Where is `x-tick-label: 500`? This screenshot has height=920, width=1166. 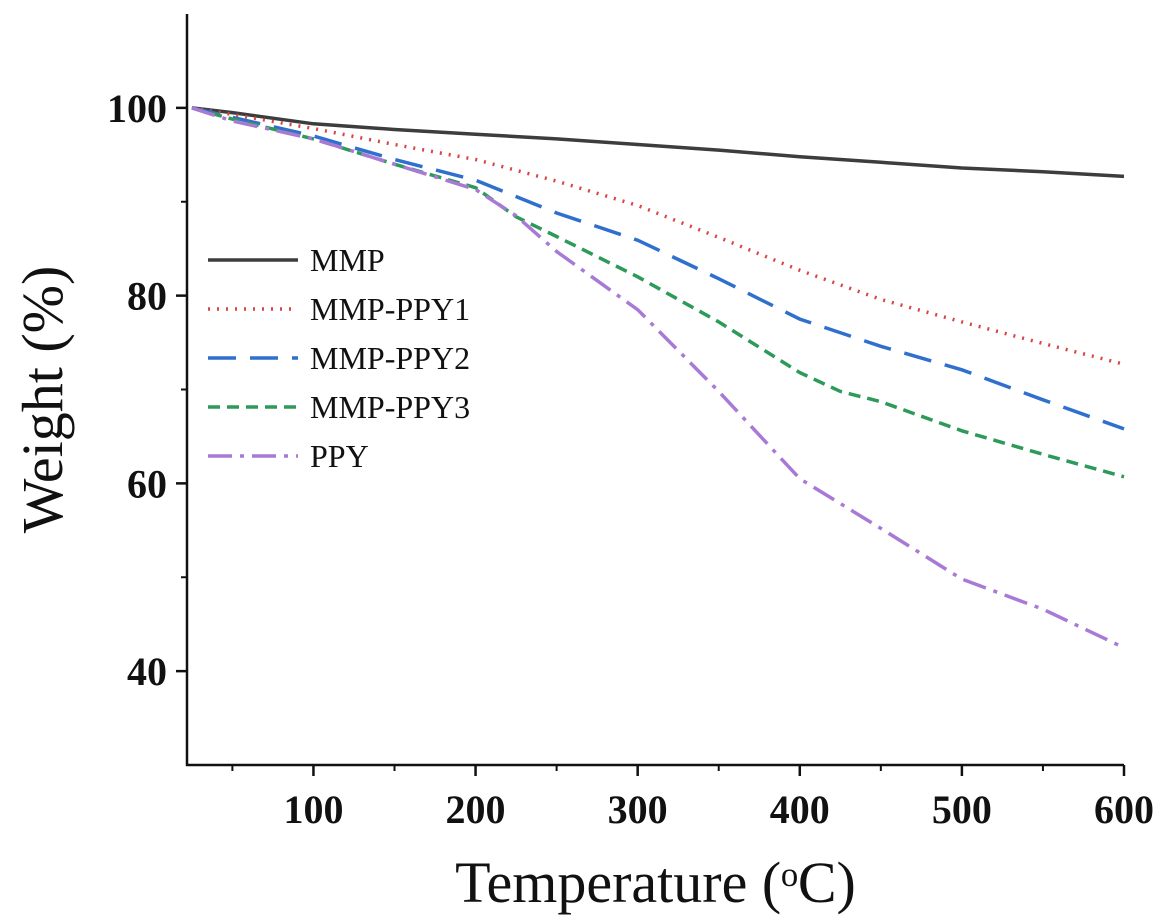 x-tick-label: 500 is located at coordinates (962, 809).